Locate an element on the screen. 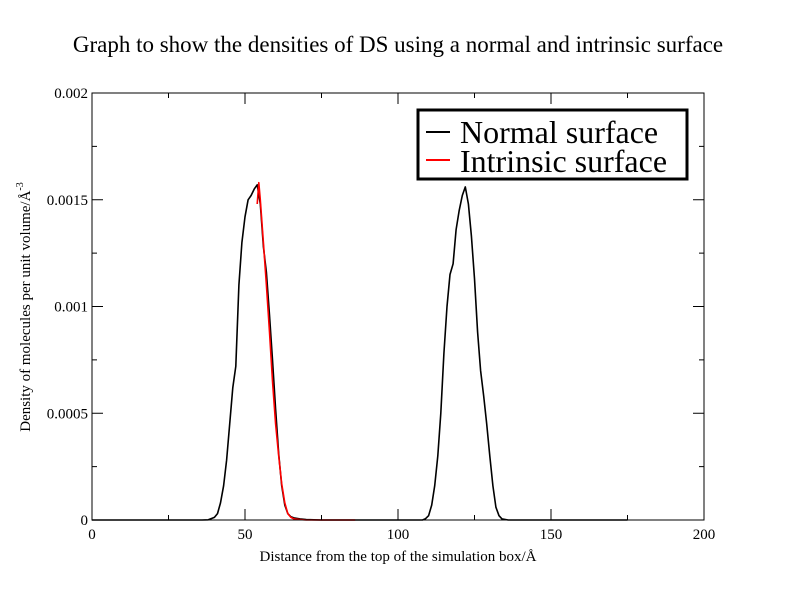 This screenshot has width=792, height=612. x-tick-label: 0 is located at coordinates (92, 535).